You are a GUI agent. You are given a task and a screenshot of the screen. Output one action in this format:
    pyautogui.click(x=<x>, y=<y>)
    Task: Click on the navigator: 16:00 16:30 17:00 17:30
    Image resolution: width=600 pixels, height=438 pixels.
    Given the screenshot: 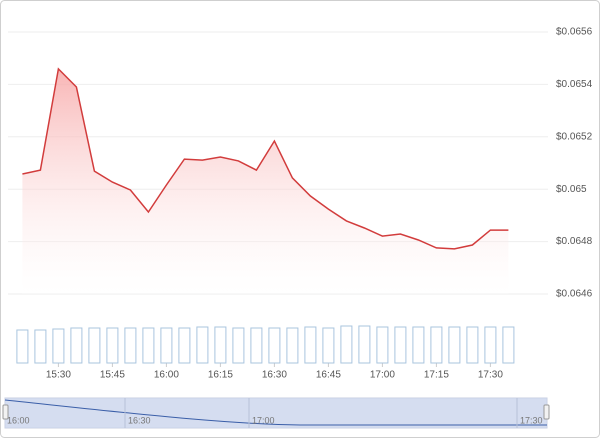 What is the action you would take?
    pyautogui.click(x=276, y=413)
    